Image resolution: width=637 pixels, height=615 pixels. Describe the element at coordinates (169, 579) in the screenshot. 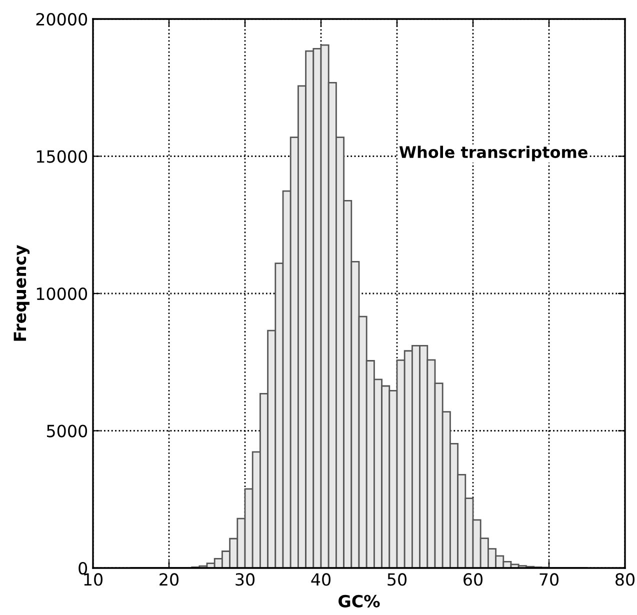

I see `x-tick-label: 20` at that location.